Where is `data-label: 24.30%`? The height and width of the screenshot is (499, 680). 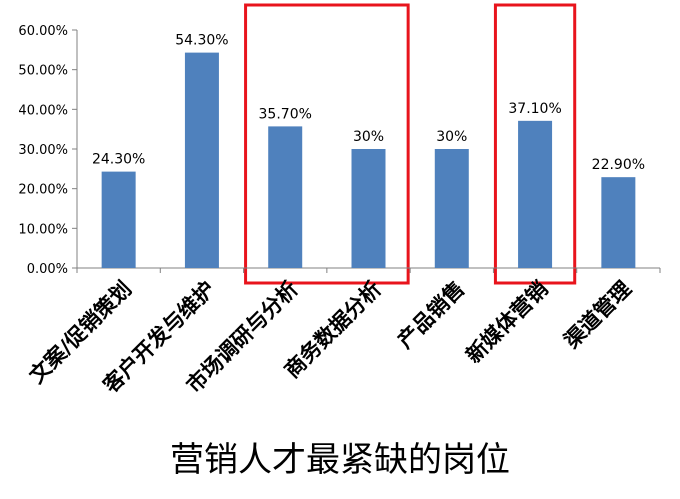 data-label: 24.30% is located at coordinates (118, 160).